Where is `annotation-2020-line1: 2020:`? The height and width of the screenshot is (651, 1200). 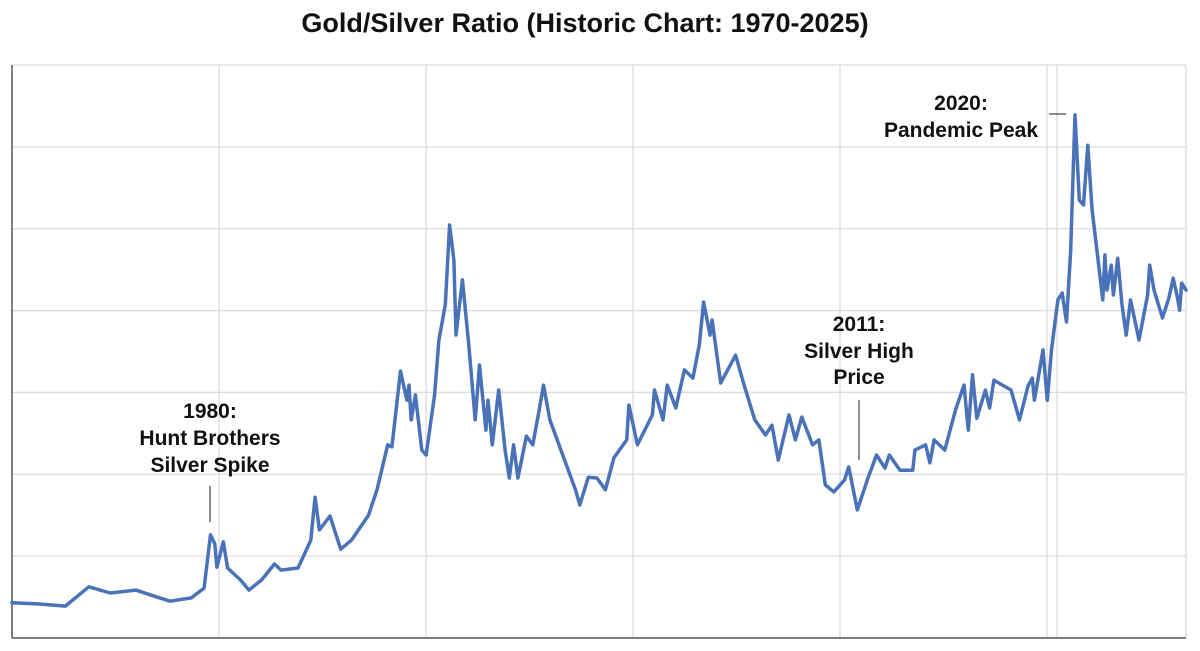
annotation-2020-line1: 2020: is located at coordinates (961, 103).